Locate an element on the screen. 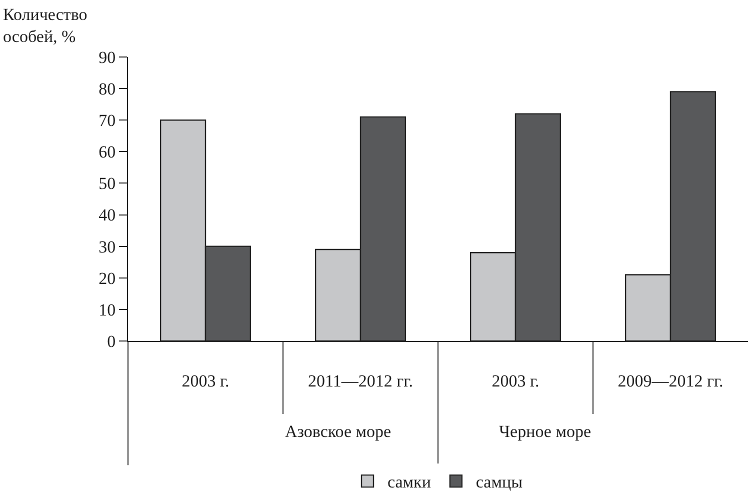 The image size is (753, 502). y-tick-label: 60 is located at coordinates (107, 152).